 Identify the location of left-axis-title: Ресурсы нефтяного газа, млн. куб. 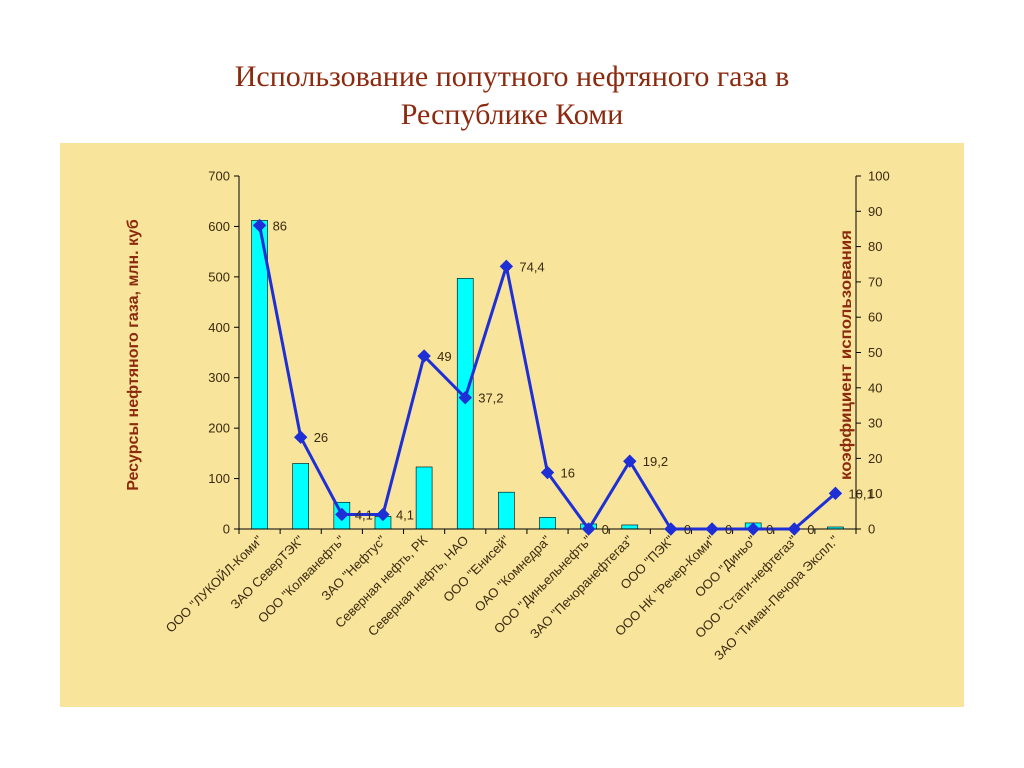
(133, 355).